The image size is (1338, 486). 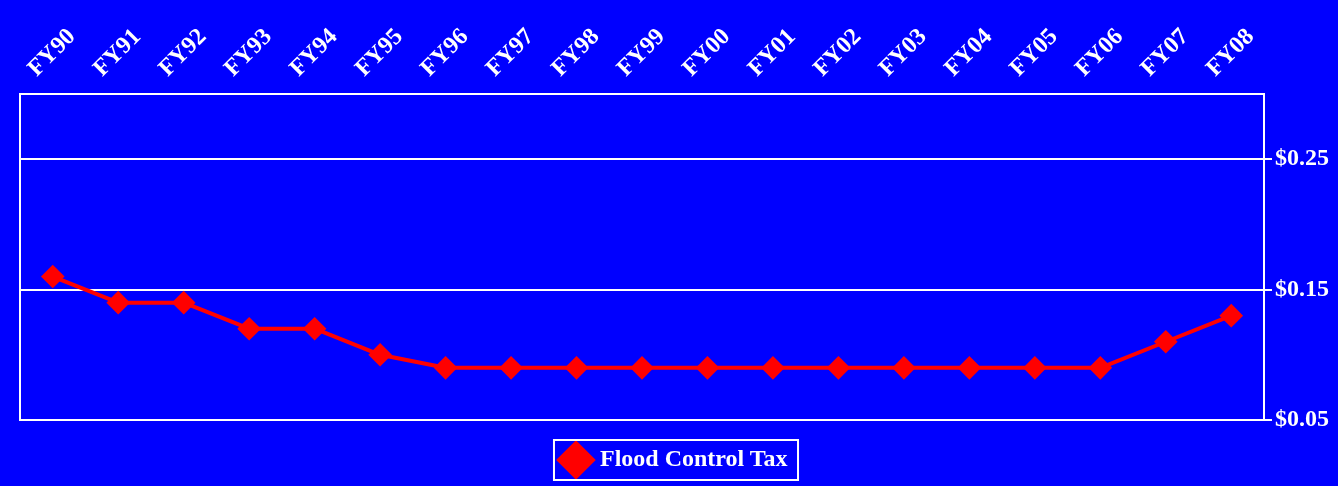 I want to click on y-tick-label: $0.05, so click(x=1302, y=418).